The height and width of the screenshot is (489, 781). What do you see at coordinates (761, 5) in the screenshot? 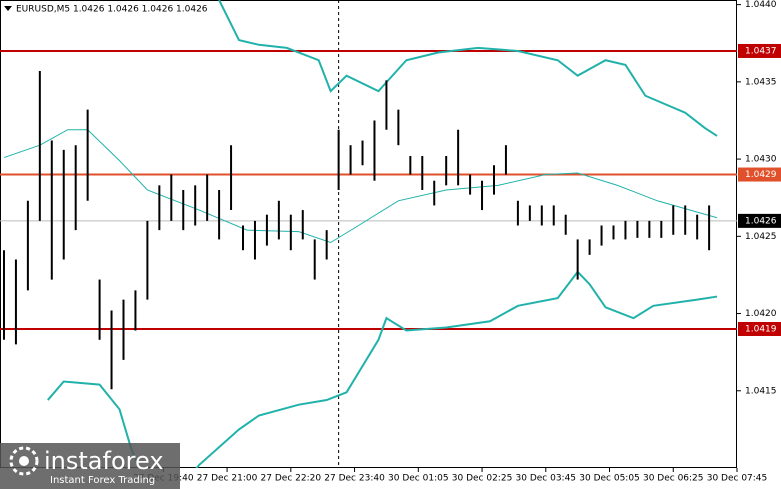
I see `y-tick-label: 1.0440` at bounding box center [761, 5].